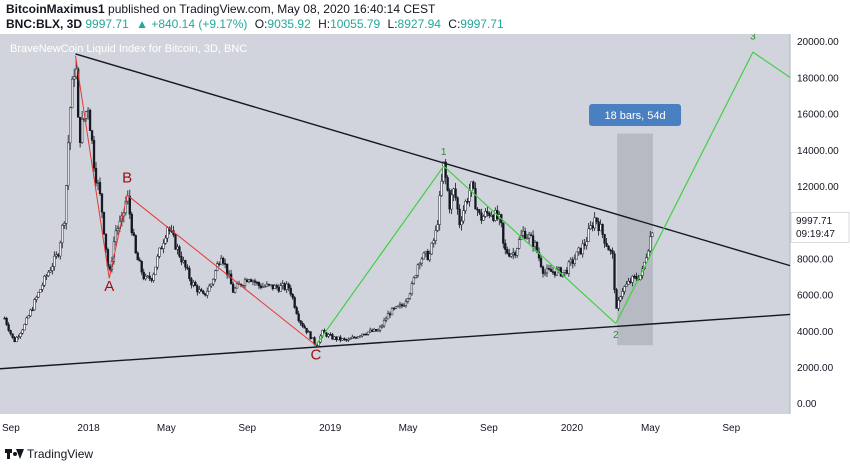 The width and height of the screenshot is (850, 467). I want to click on last-price-box: 9997.71 09:19:47, so click(820, 227).